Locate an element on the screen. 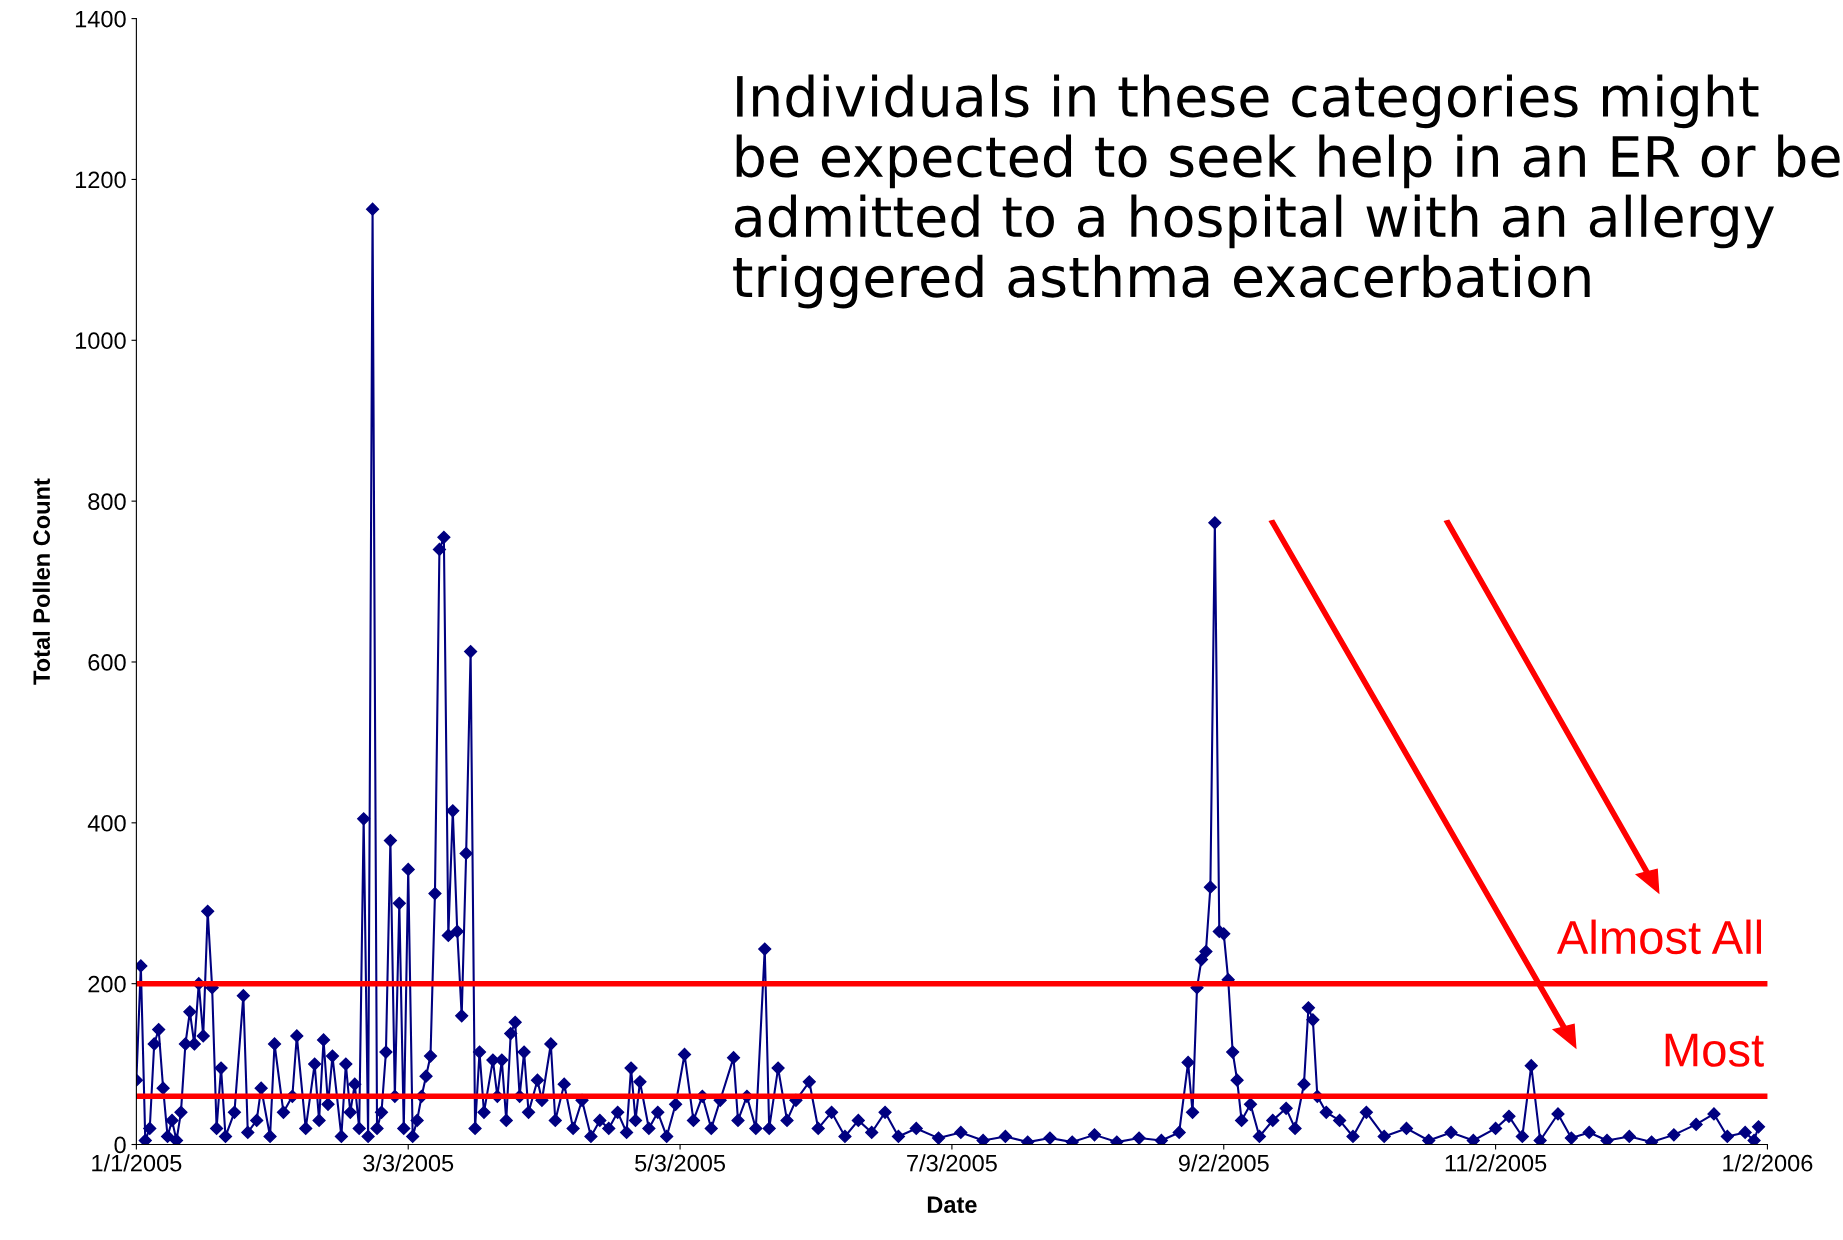  y-axis-title: Total Pollen Count is located at coordinates (41, 581).